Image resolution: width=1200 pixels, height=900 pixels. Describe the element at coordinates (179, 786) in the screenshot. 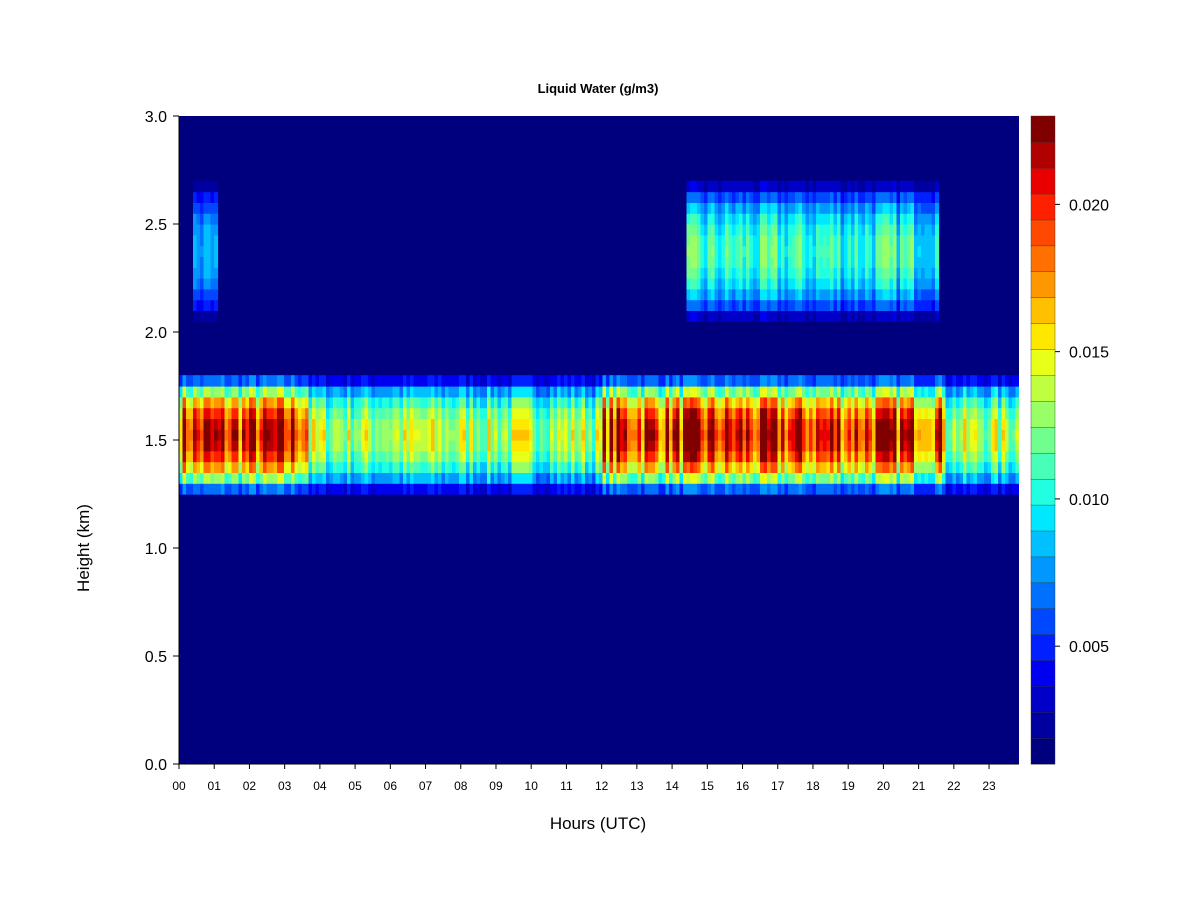

I see `x-tick-label: 00` at that location.